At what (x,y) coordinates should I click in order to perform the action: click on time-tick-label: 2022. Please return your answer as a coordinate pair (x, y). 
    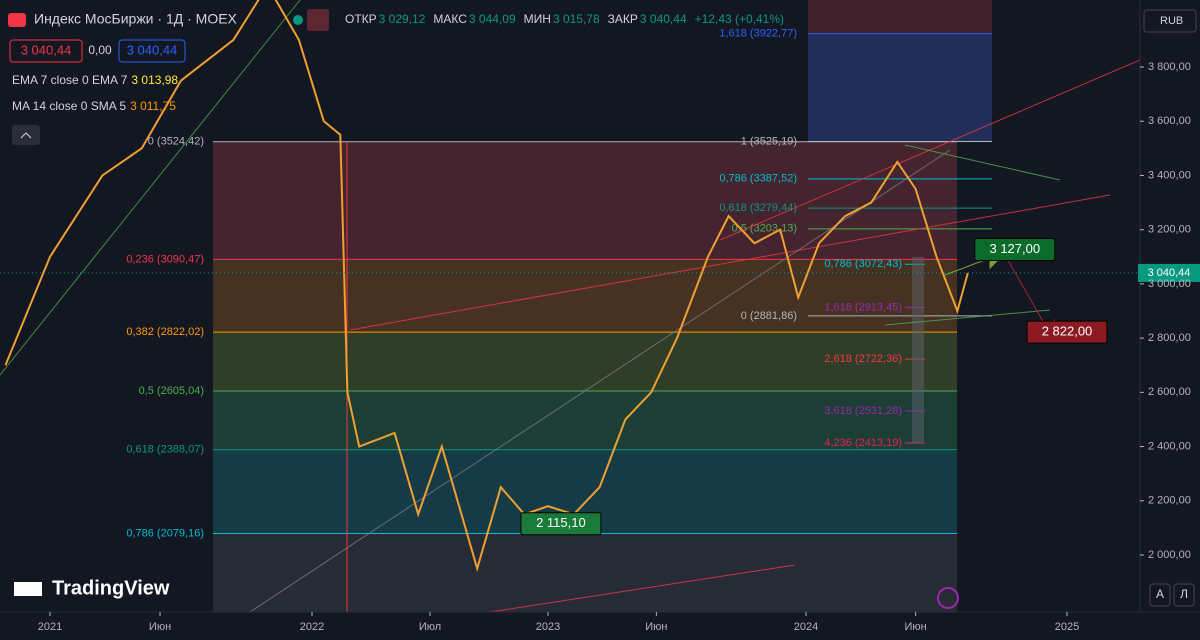
    Looking at the image, I should click on (312, 627).